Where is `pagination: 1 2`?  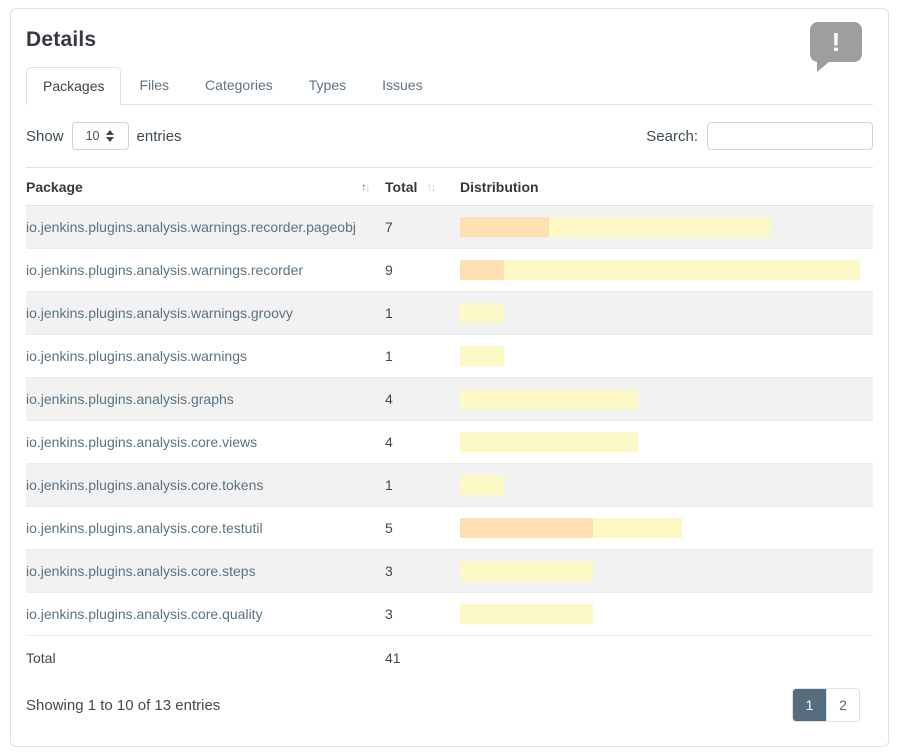 pagination: 1 2 is located at coordinates (826, 705).